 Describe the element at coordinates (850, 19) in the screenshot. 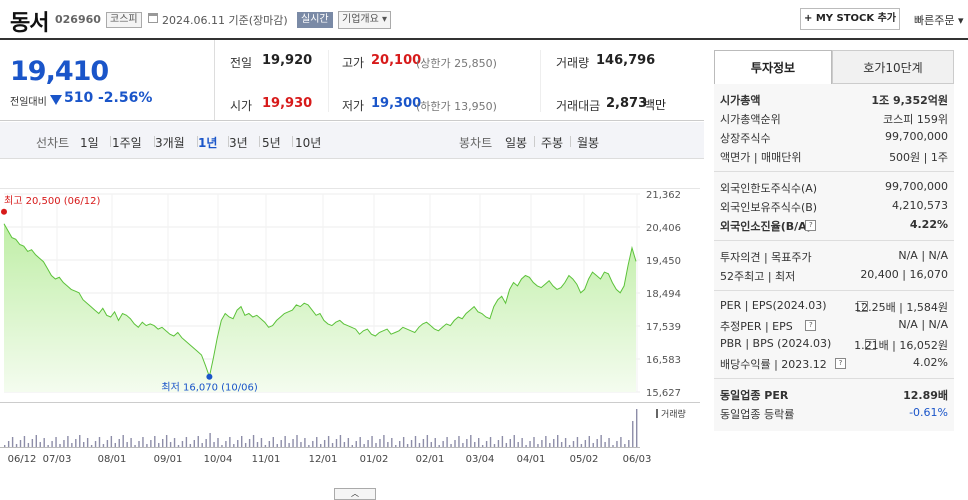

I see `mystock-add-button: + MY STOCK 추가` at that location.